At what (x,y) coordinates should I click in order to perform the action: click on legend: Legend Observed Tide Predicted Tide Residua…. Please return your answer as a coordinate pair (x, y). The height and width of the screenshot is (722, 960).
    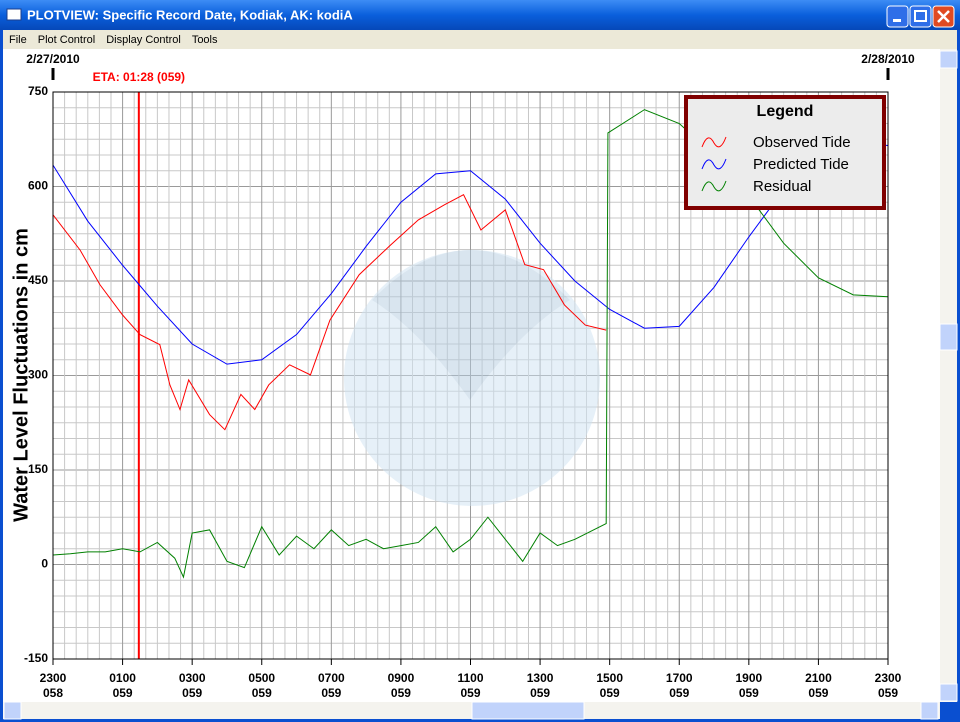
    Looking at the image, I should click on (785, 152).